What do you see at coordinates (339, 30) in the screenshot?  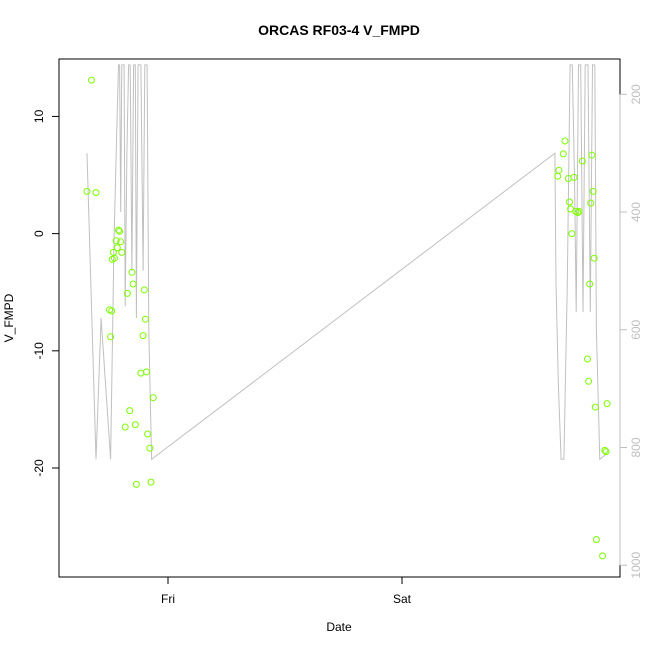 I see `chart-title: ORCAS RF03-4 V_FMPD` at bounding box center [339, 30].